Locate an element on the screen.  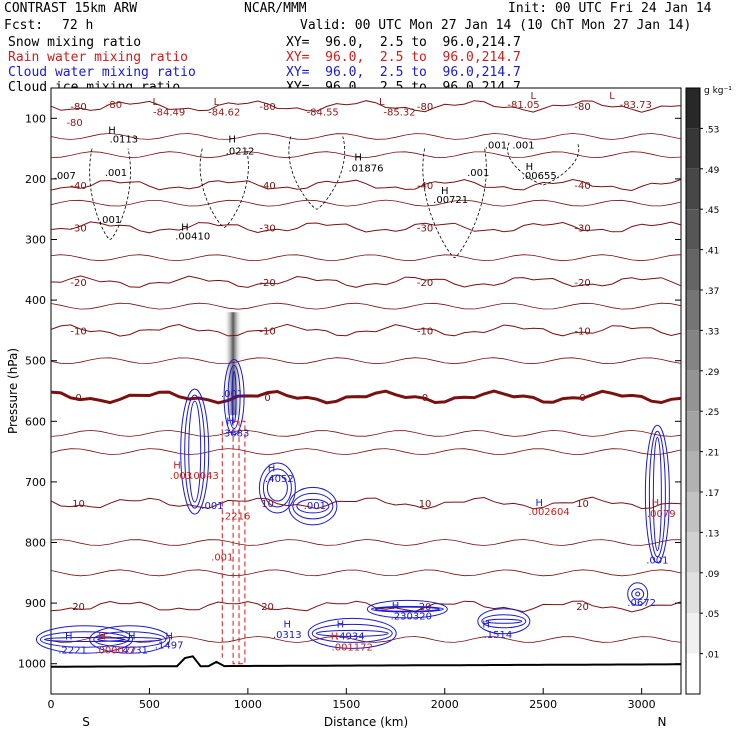
x-tick-label: 1500 is located at coordinates (346, 704).